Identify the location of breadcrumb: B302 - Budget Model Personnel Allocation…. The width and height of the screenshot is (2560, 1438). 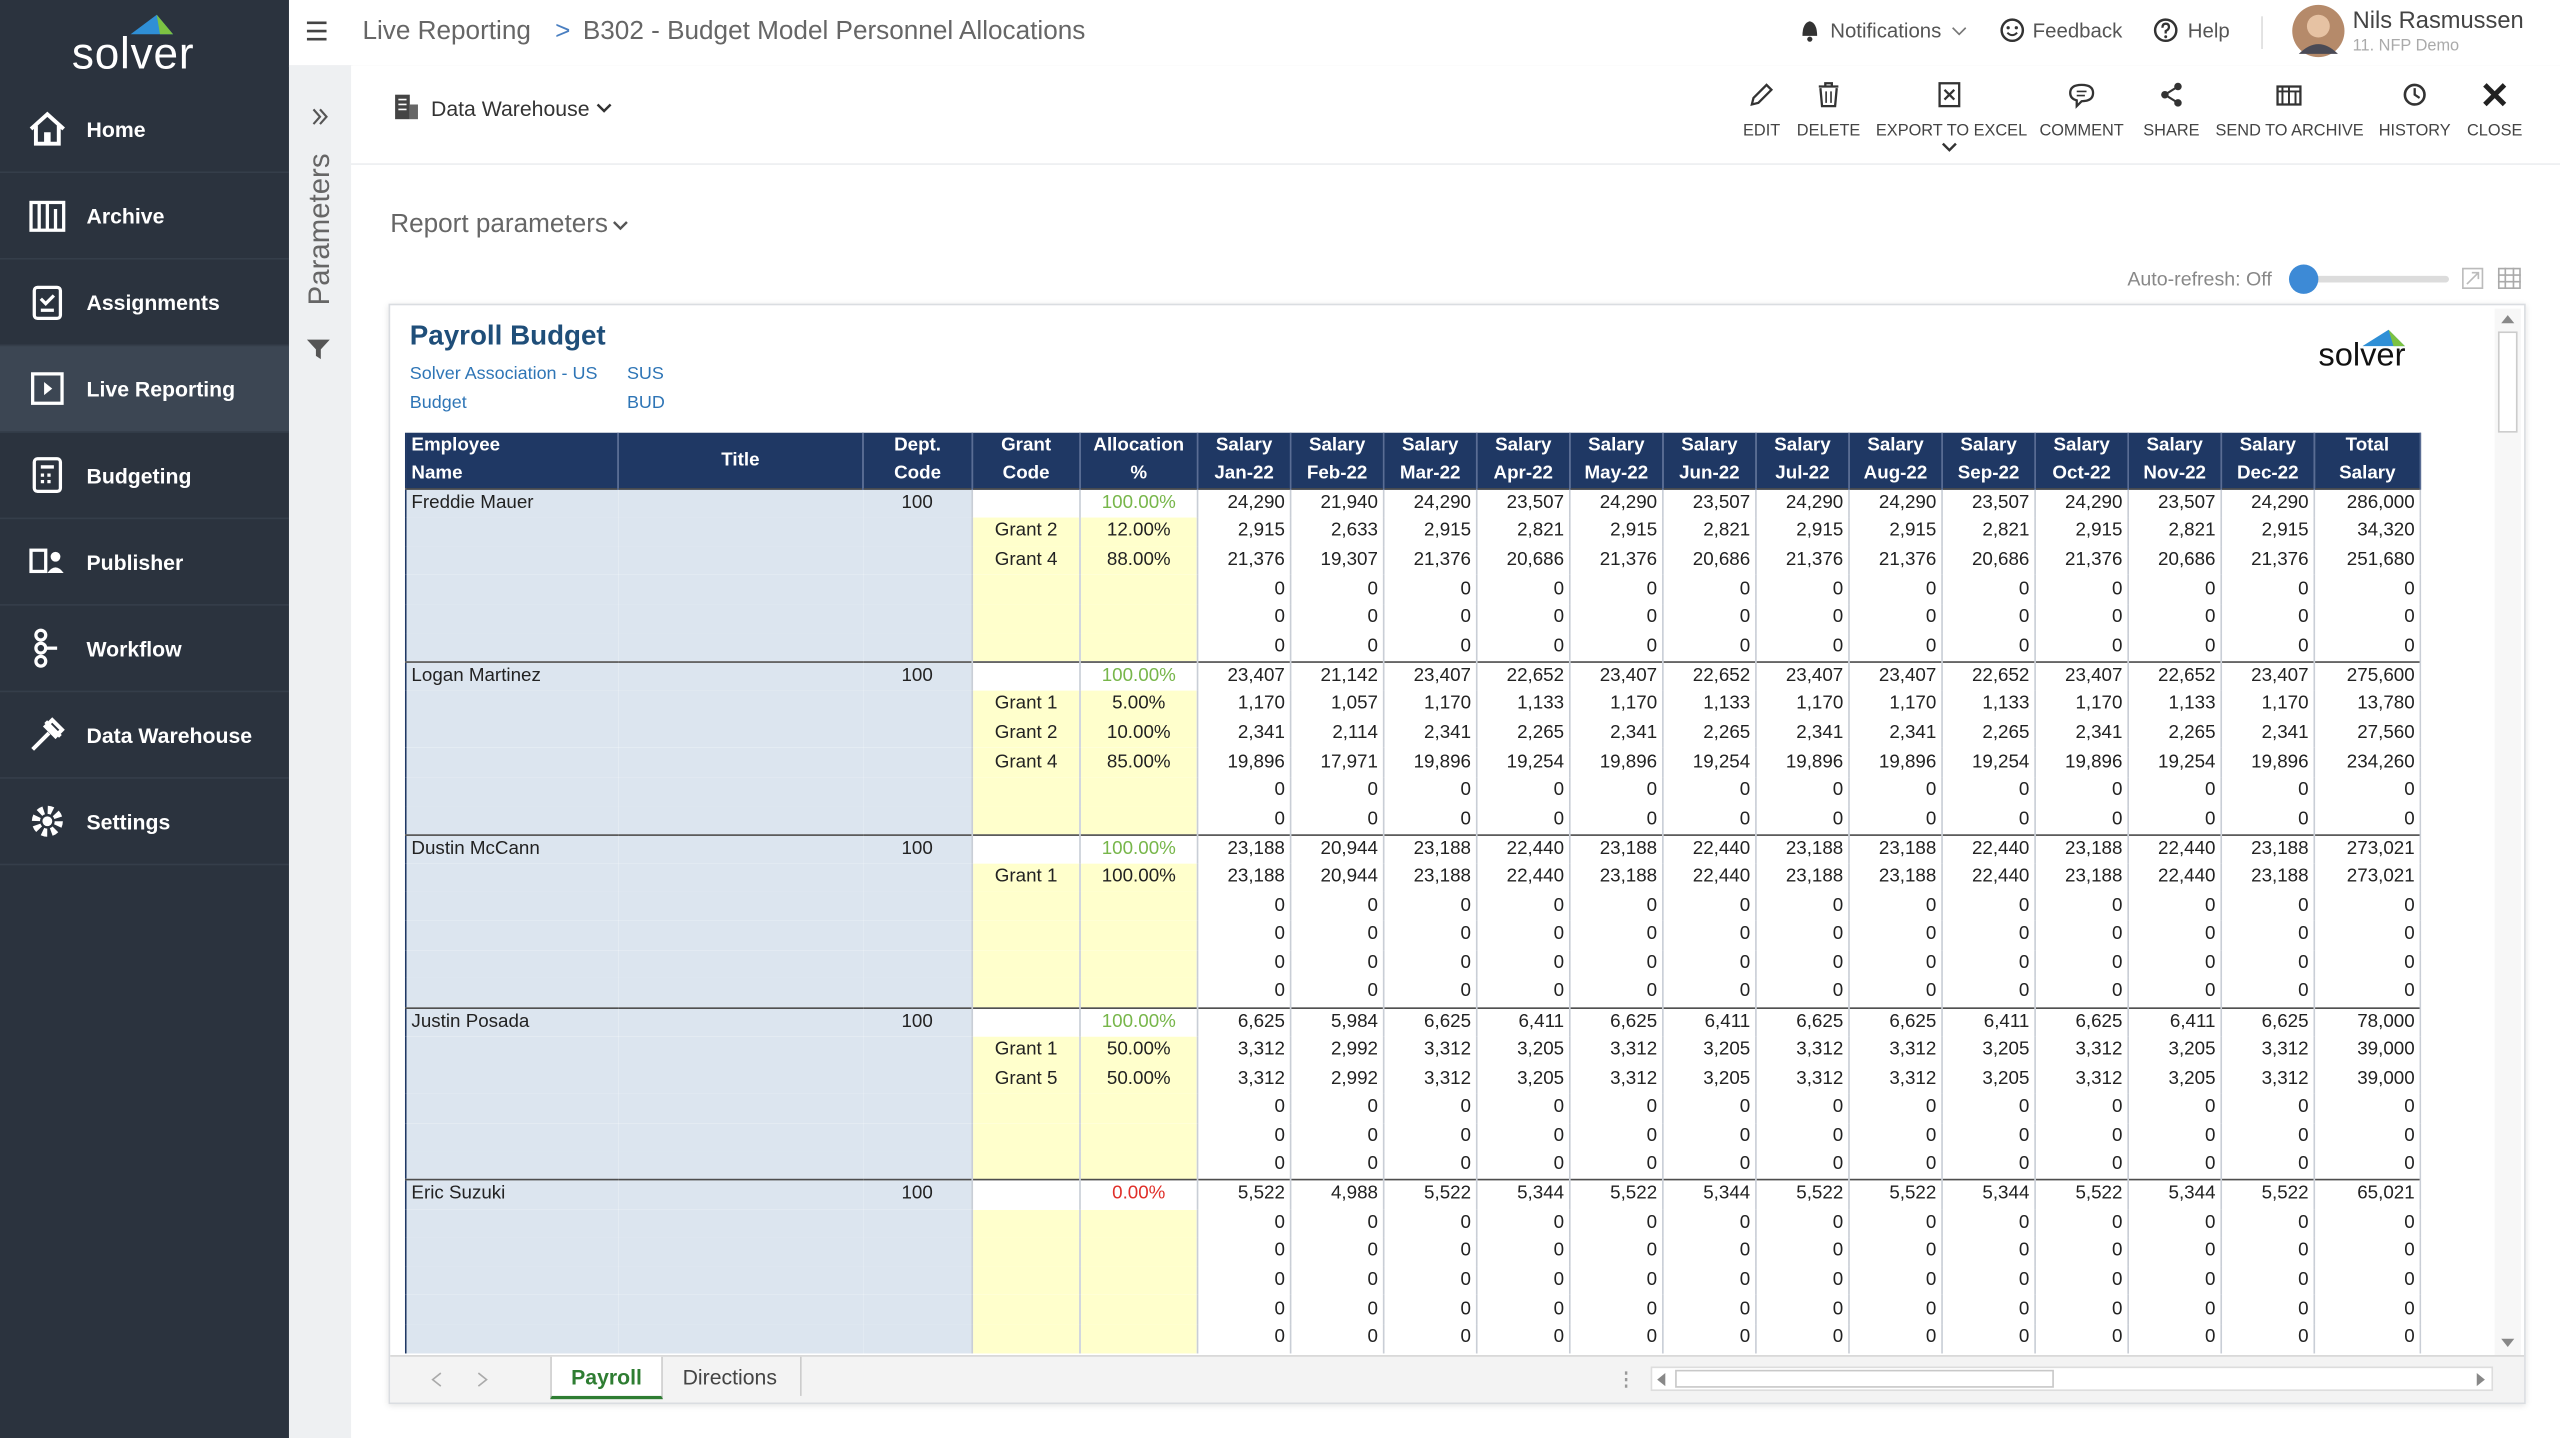
(834, 32).